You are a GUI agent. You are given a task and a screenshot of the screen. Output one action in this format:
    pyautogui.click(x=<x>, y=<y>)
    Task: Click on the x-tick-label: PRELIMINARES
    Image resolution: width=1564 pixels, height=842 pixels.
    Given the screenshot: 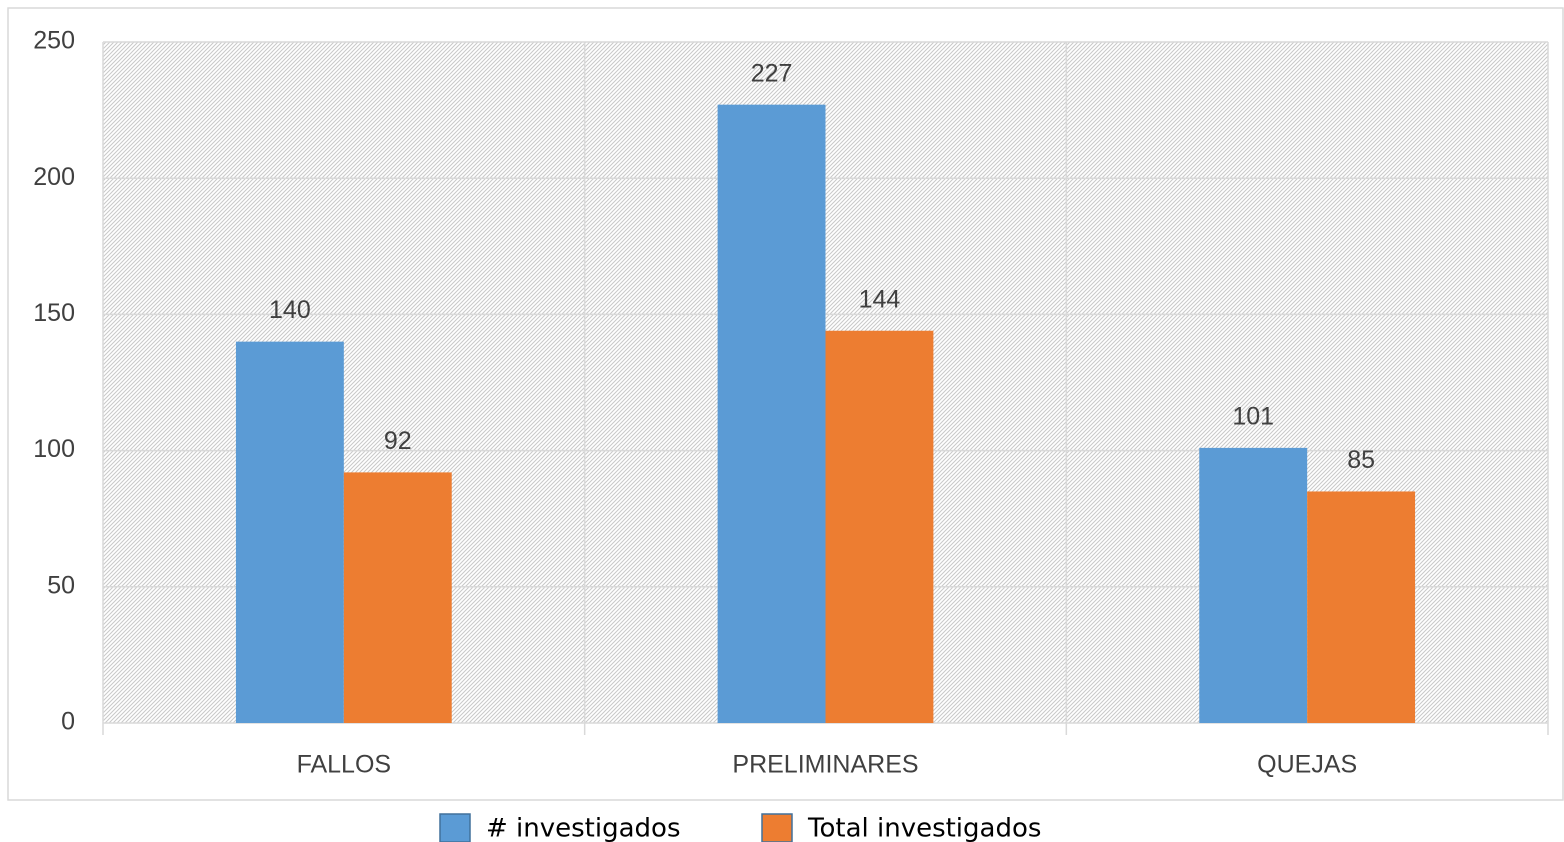 What is the action you would take?
    pyautogui.click(x=825, y=765)
    